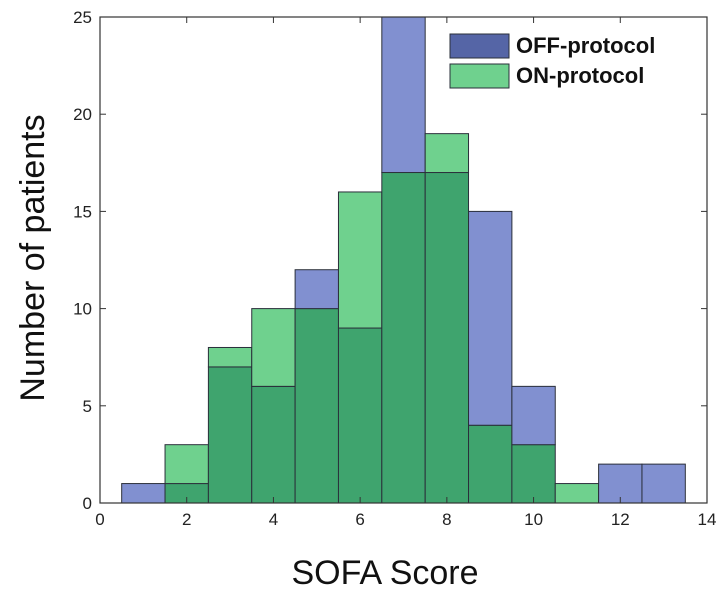 This screenshot has width=723, height=590. I want to click on x-tick-label-8: 8, so click(446, 519).